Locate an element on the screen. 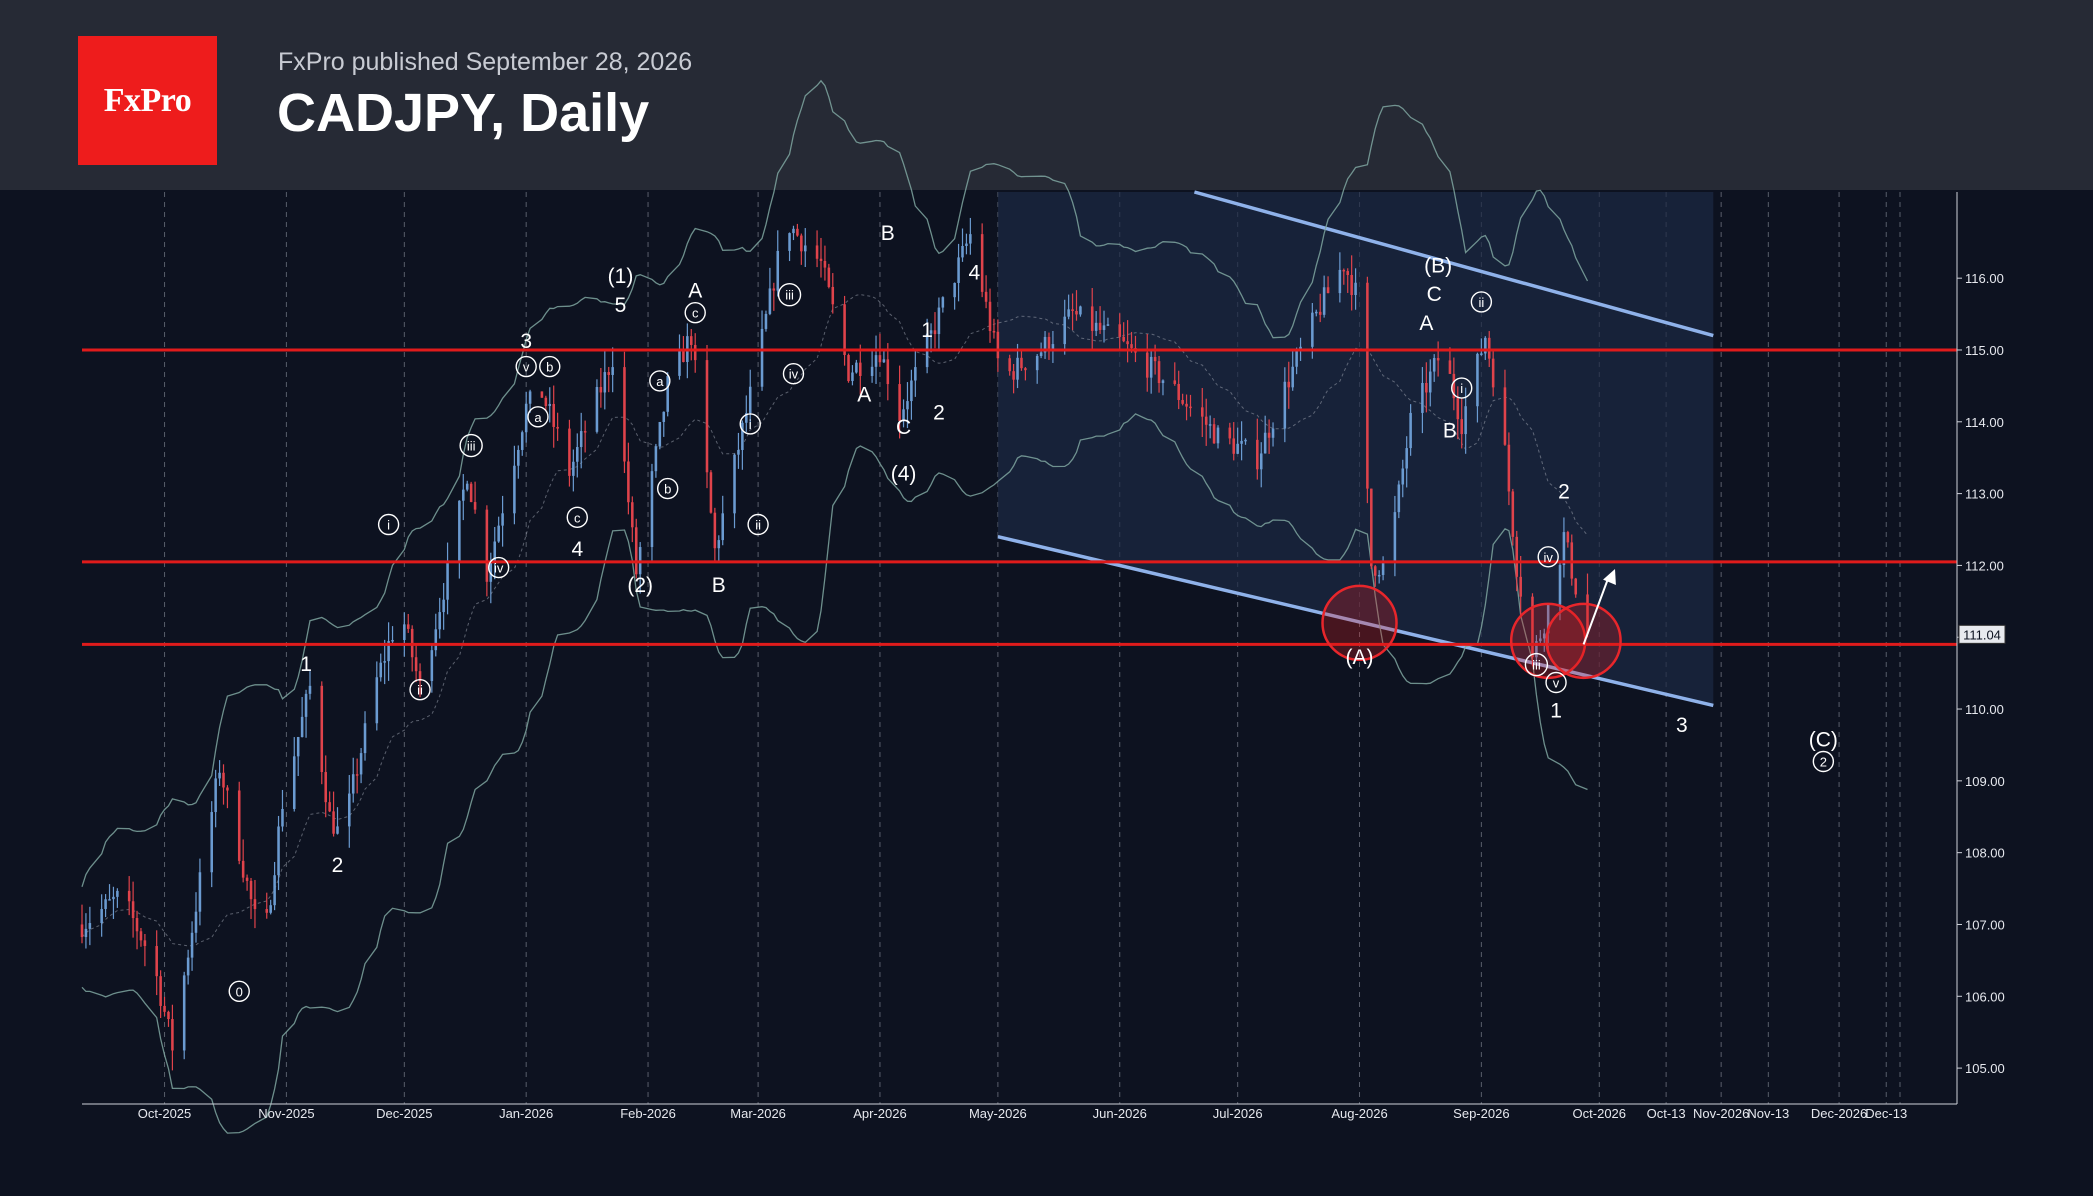 This screenshot has height=1196, width=2093. wave-label: b is located at coordinates (549, 367).